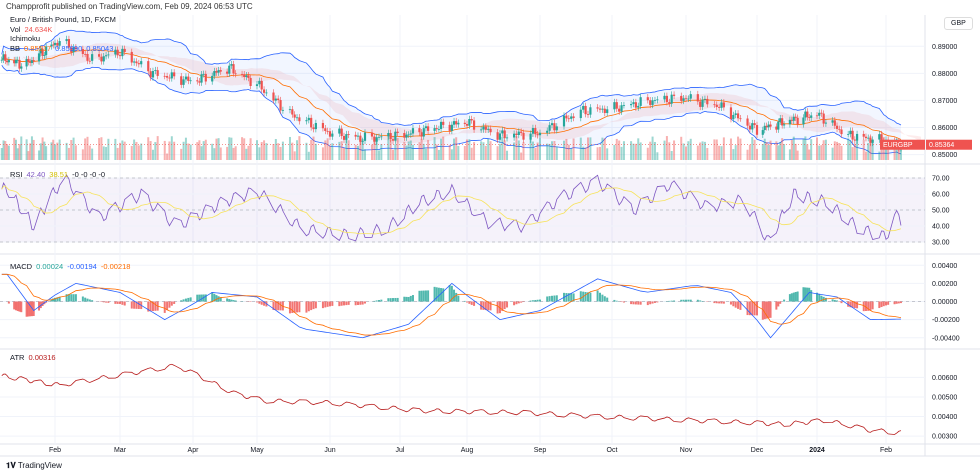 This screenshot has width=980, height=472. I want to click on rsi-legend: RSI 42.40 38.51 -0 -0 -0 -0, so click(59, 174).